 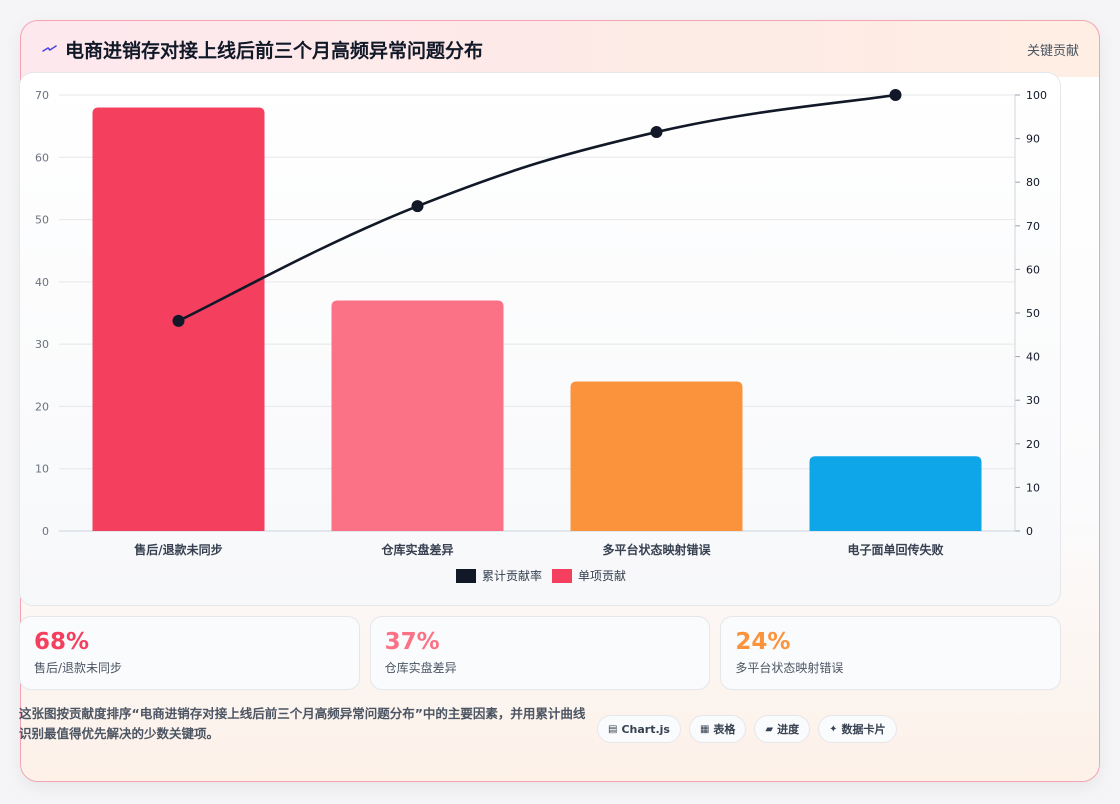 What do you see at coordinates (1052, 51) in the screenshot?
I see `header-badge: 关键贡献` at bounding box center [1052, 51].